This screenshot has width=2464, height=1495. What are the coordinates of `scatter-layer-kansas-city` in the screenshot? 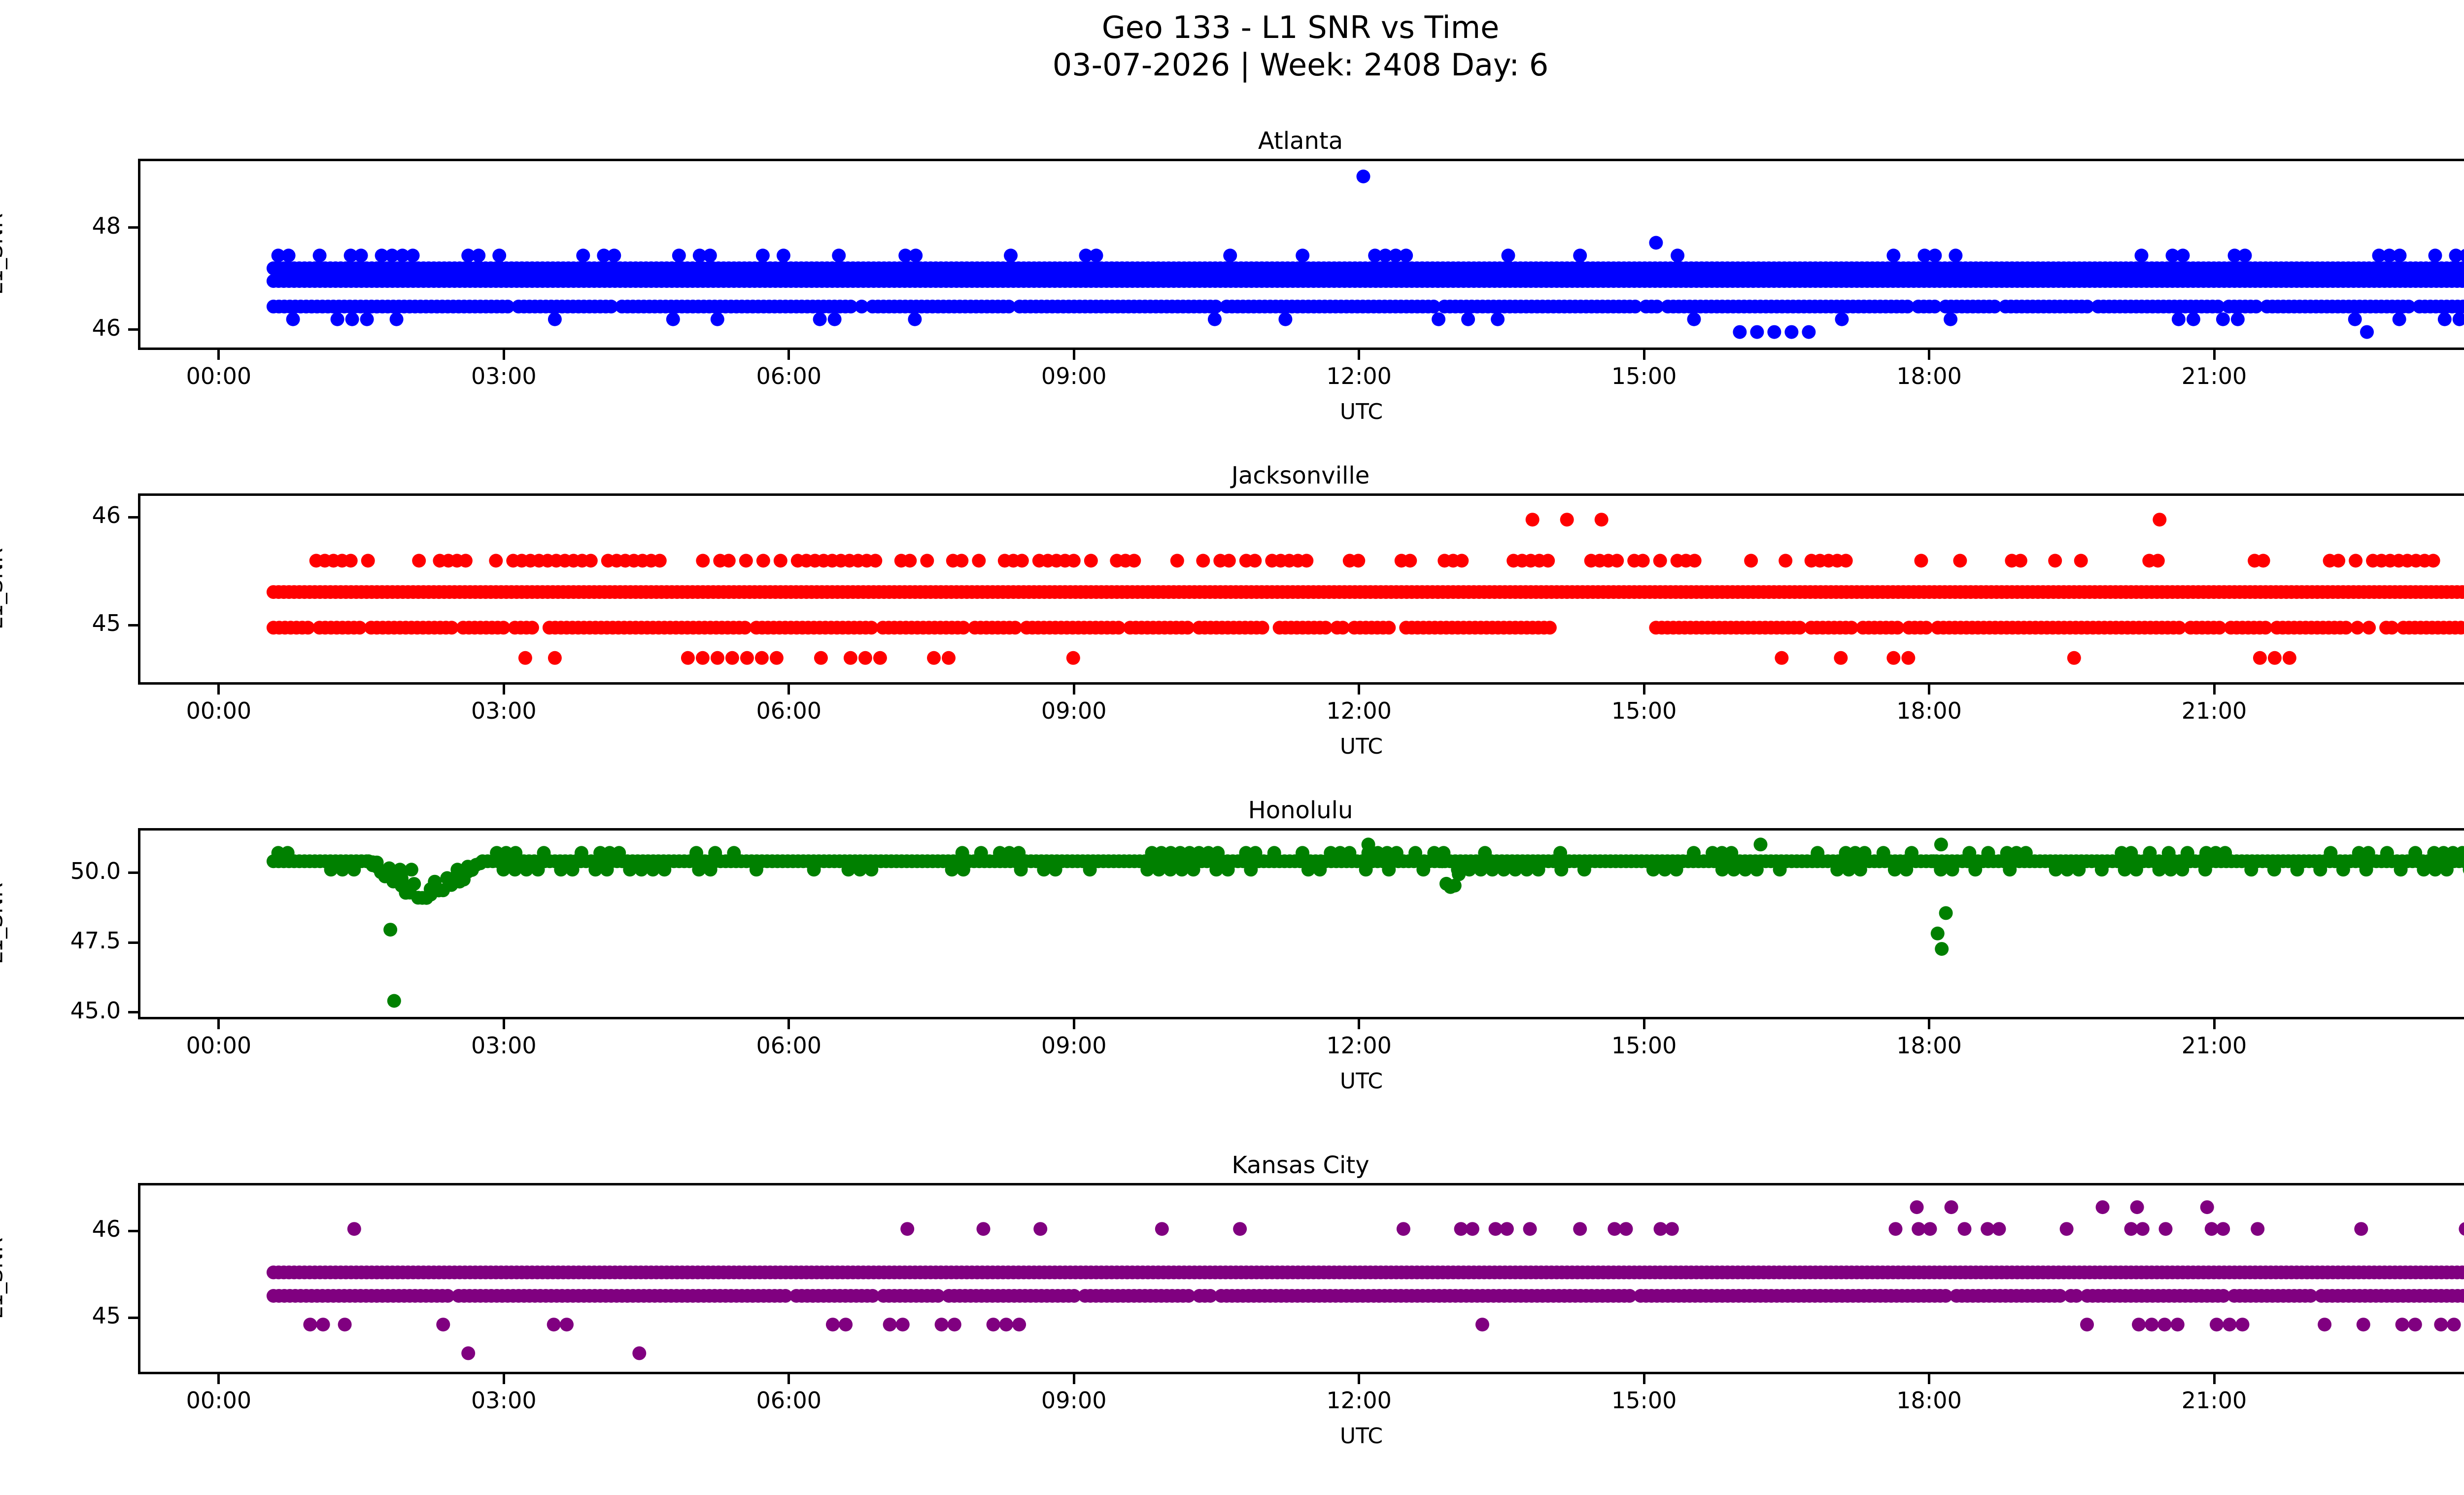 It's located at (1365, 1280).